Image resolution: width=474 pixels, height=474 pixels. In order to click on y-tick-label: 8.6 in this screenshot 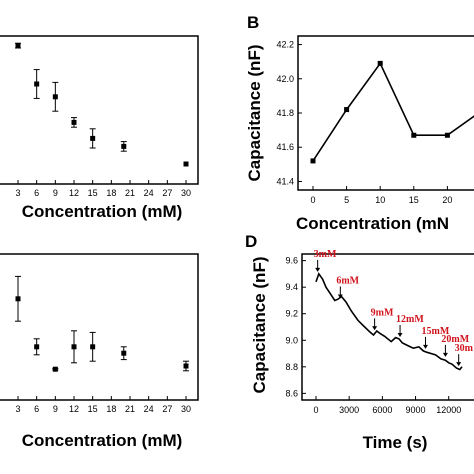, I will do `click(291, 393)`.